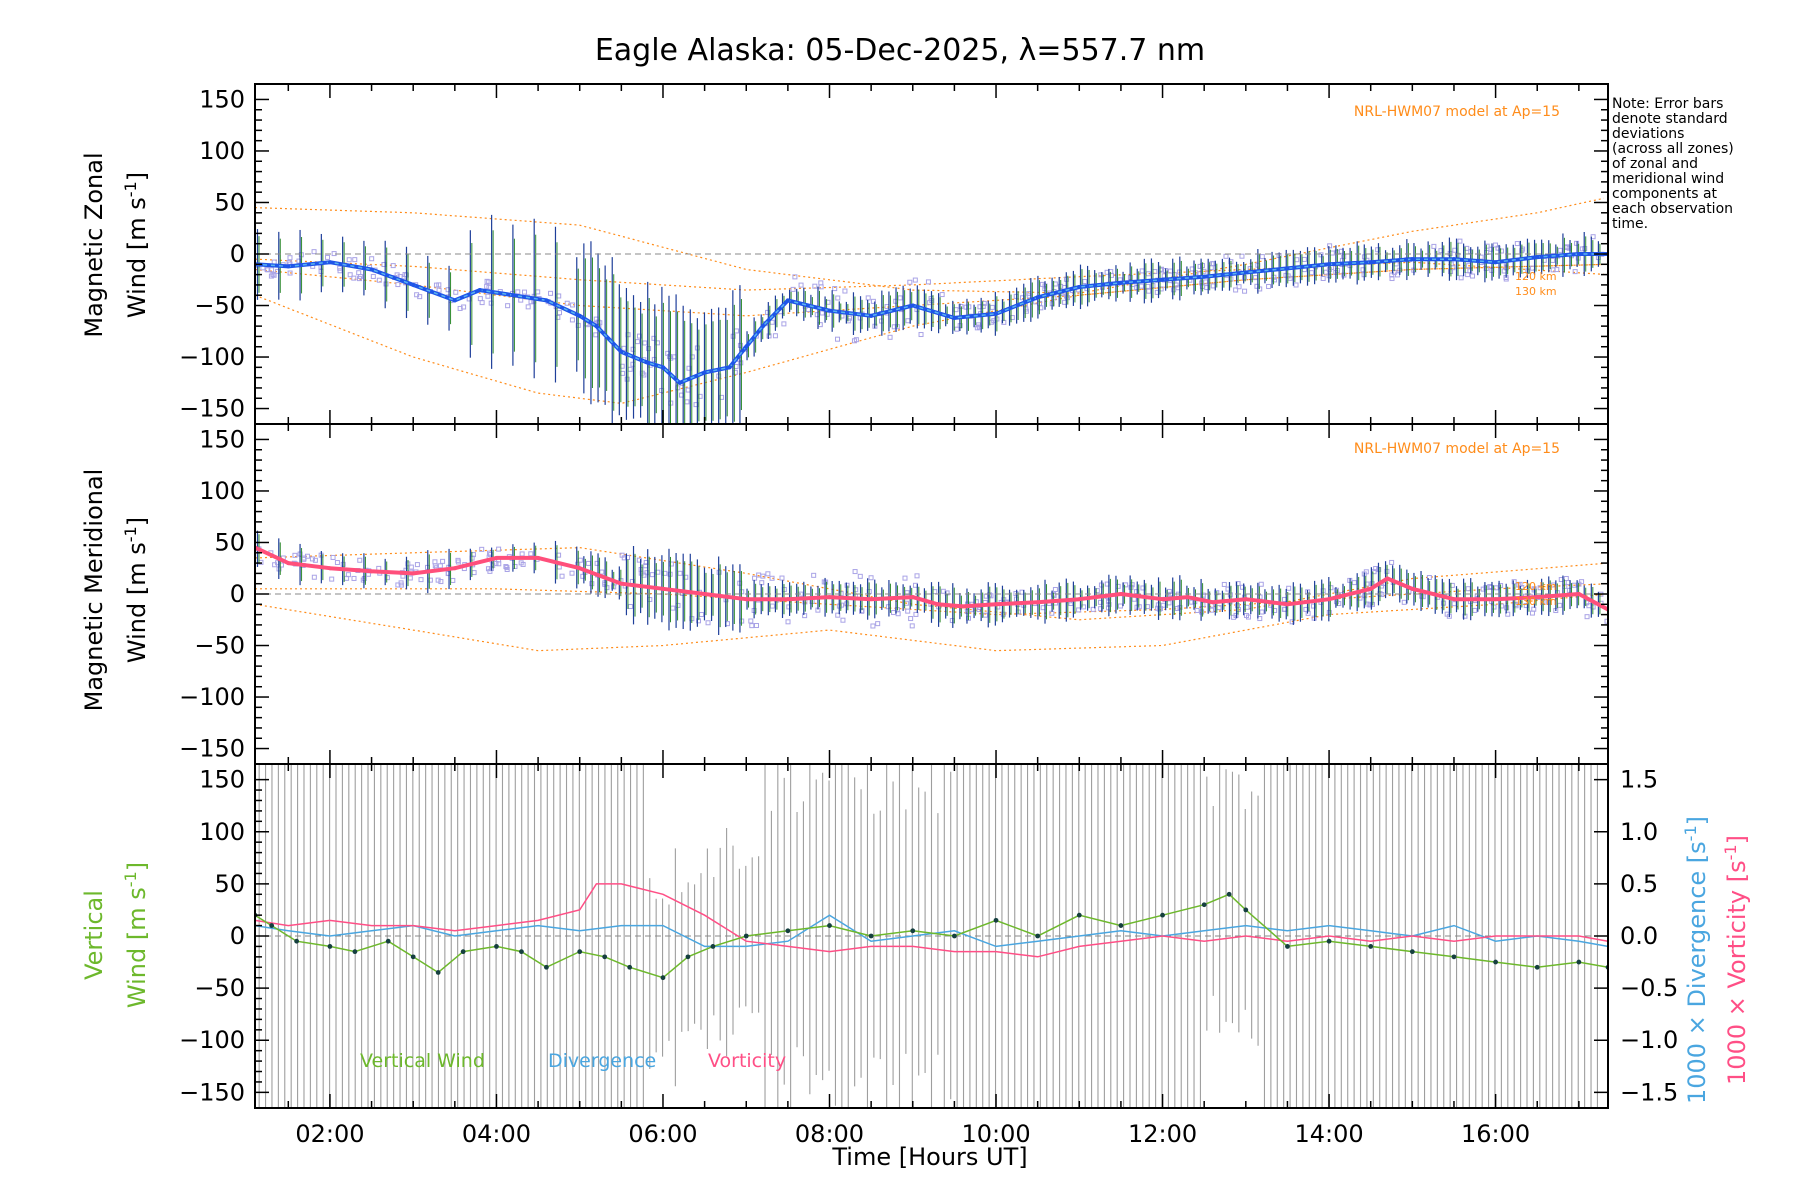 The width and height of the screenshot is (1800, 1200). Describe the element at coordinates (1737, 972) in the screenshot. I see `vorticity-right-label-text: 1000 × Vorticity [s` at that location.